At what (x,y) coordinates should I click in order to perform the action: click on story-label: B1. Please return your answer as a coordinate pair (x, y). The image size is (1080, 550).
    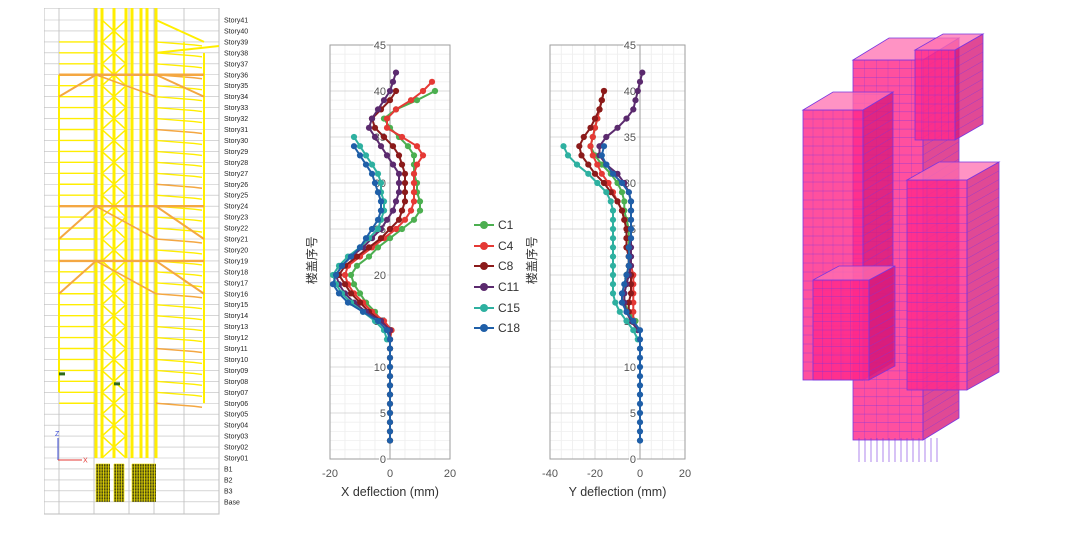
    Looking at the image, I should click on (228, 469).